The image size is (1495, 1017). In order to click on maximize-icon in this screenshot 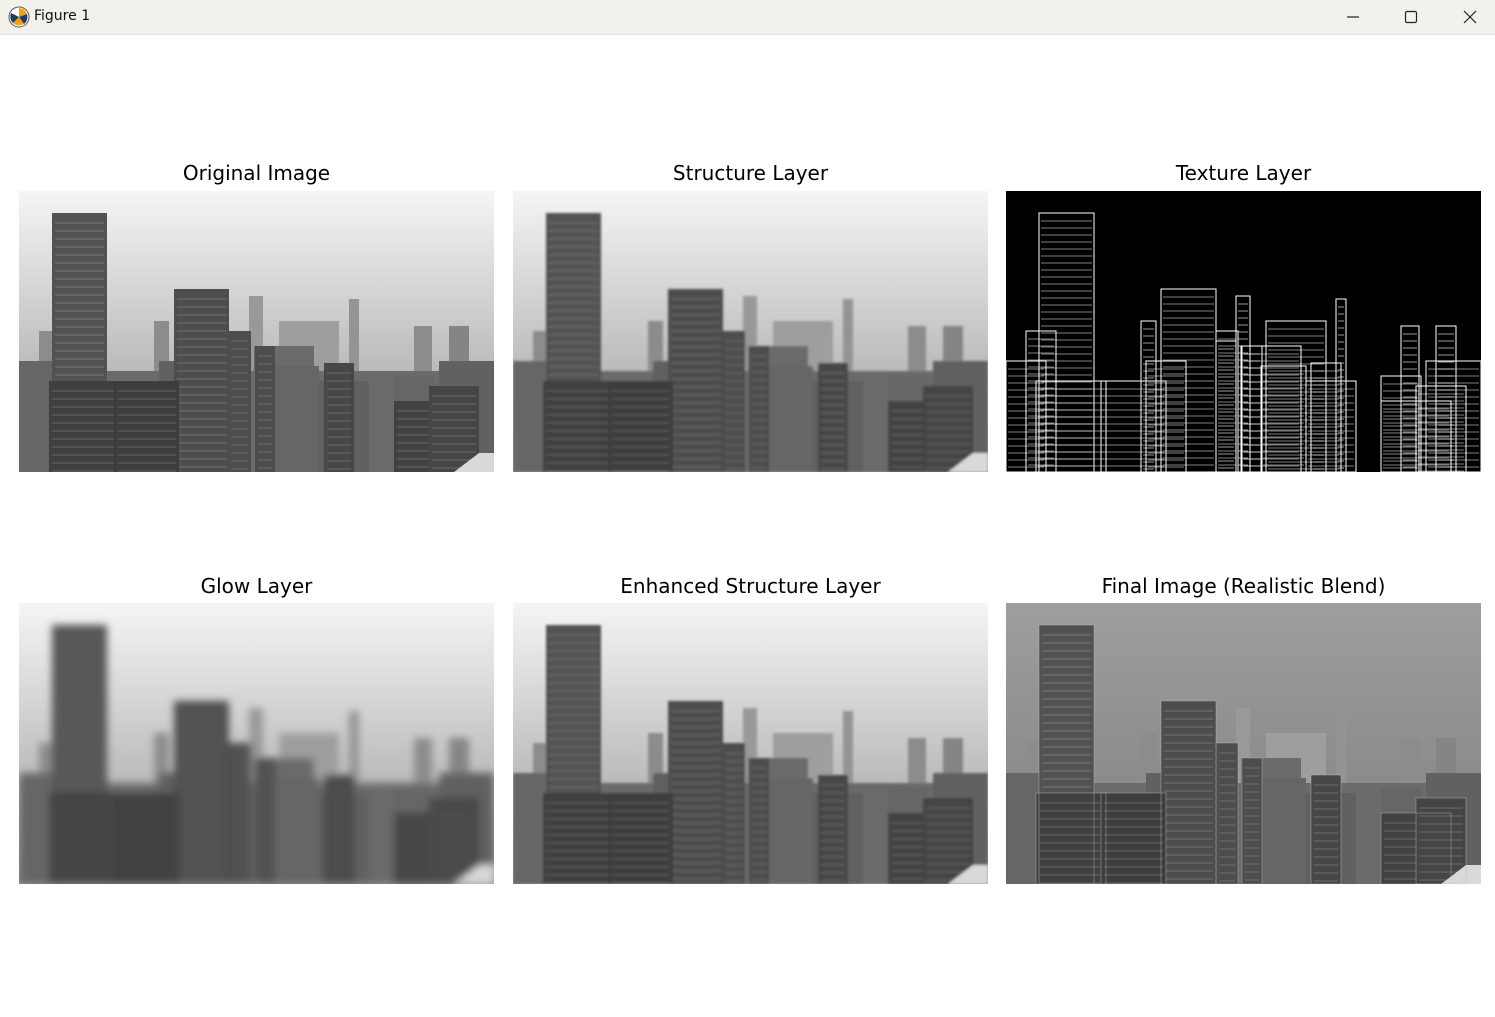, I will do `click(1411, 17)`.